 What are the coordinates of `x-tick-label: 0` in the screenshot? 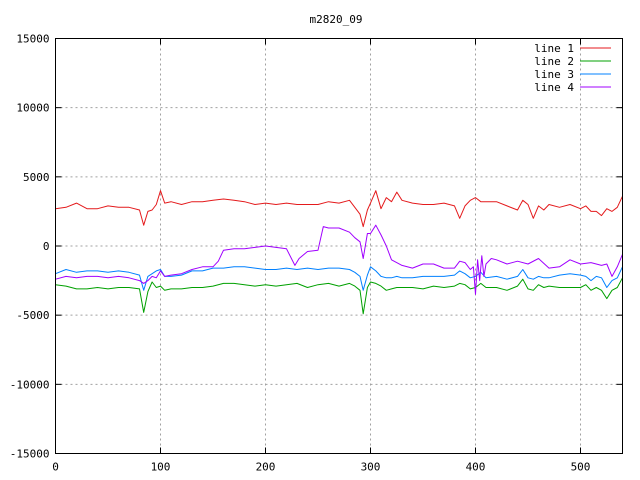 It's located at (55, 467).